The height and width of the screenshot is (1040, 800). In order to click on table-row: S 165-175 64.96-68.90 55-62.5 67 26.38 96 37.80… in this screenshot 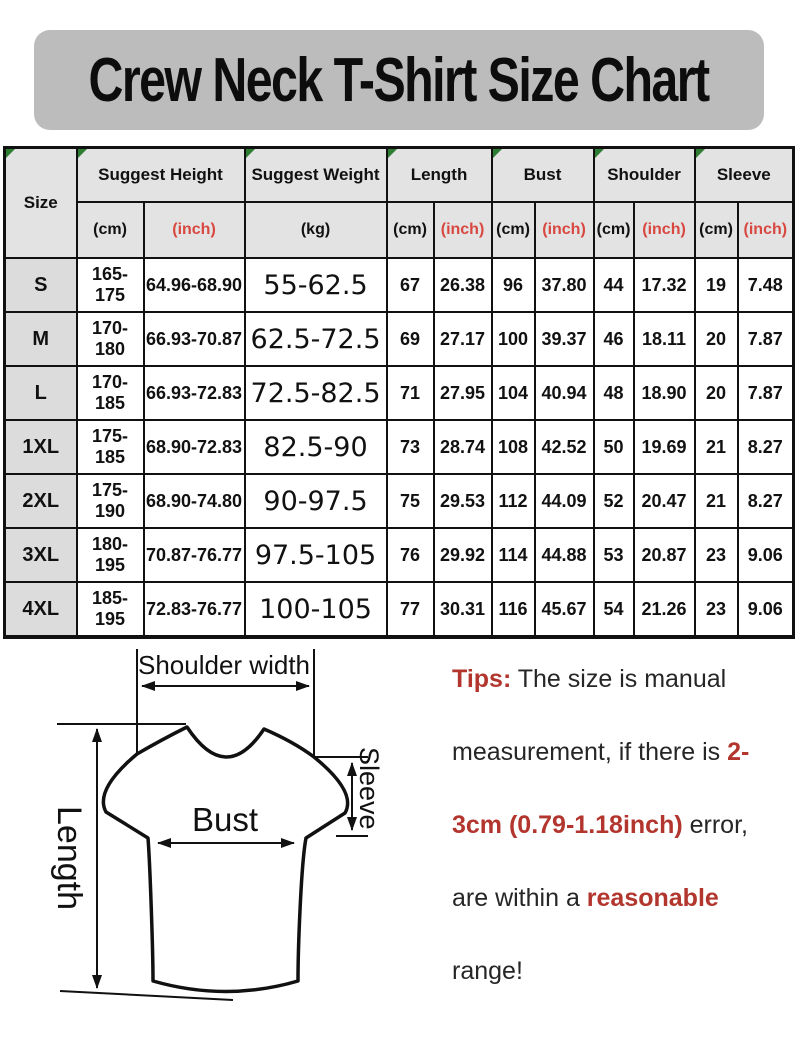, I will do `click(399, 285)`.